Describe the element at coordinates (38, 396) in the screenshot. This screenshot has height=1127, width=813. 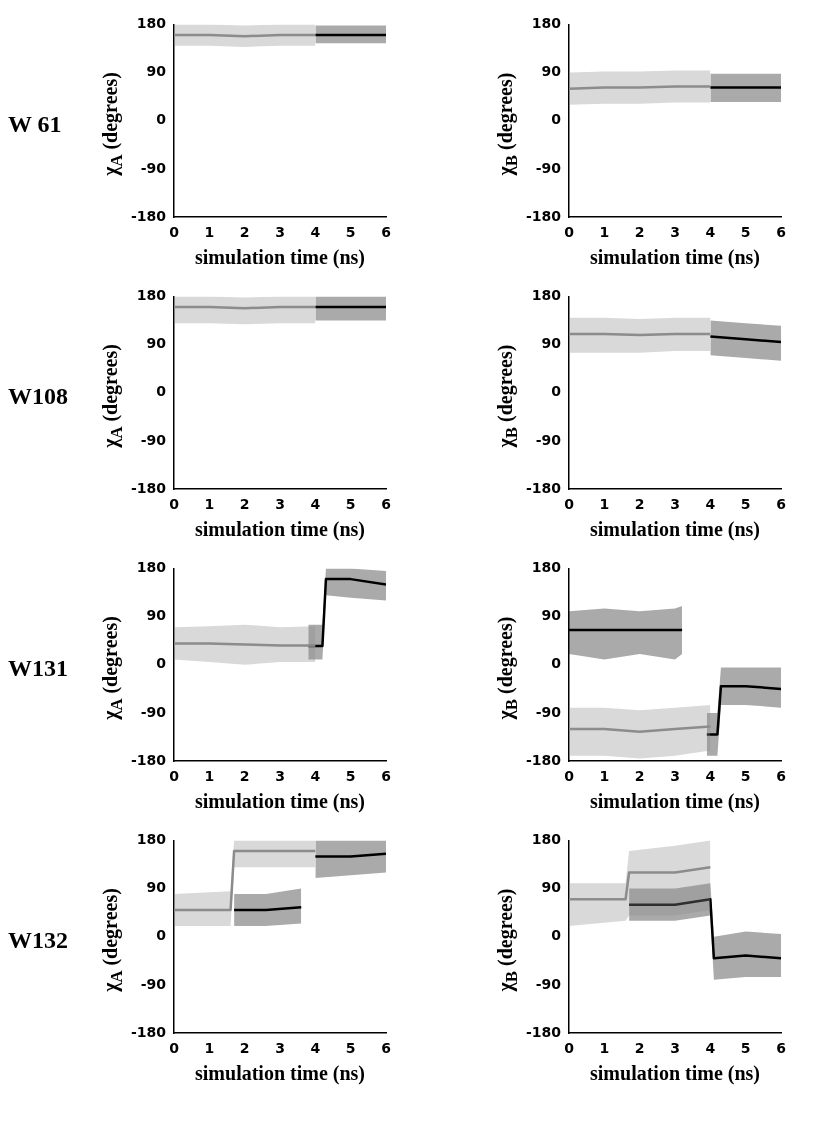
I see `text: W108` at that location.